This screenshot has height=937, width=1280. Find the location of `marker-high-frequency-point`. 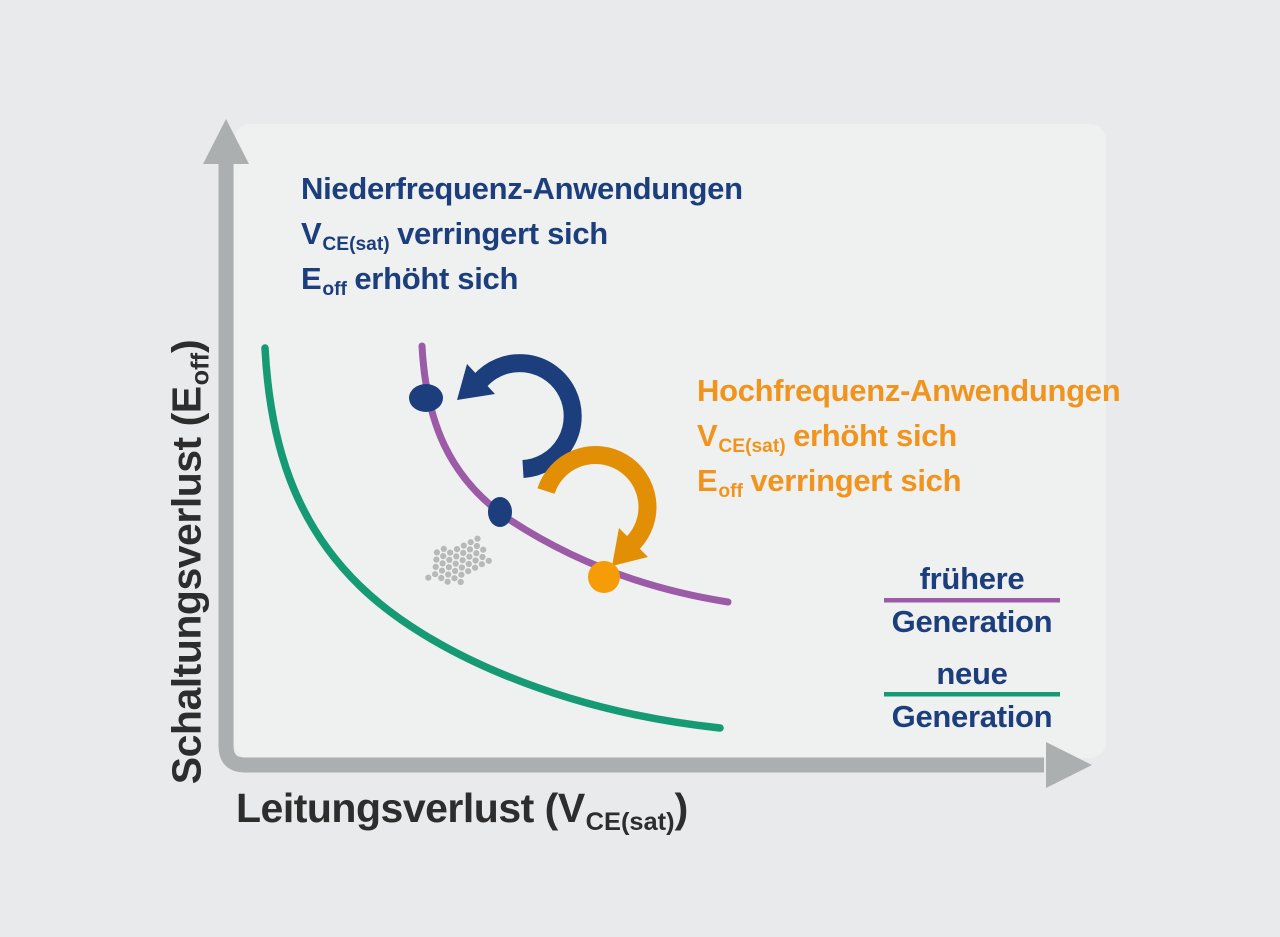

marker-high-frequency-point is located at coordinates (604, 577).